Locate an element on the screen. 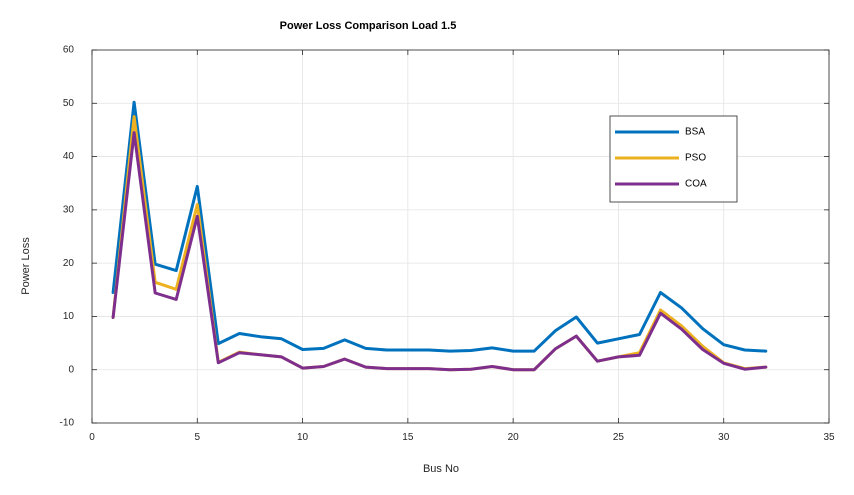 Image resolution: width=854 pixels, height=495 pixels. legend-label-pso: PSO is located at coordinates (695, 158).